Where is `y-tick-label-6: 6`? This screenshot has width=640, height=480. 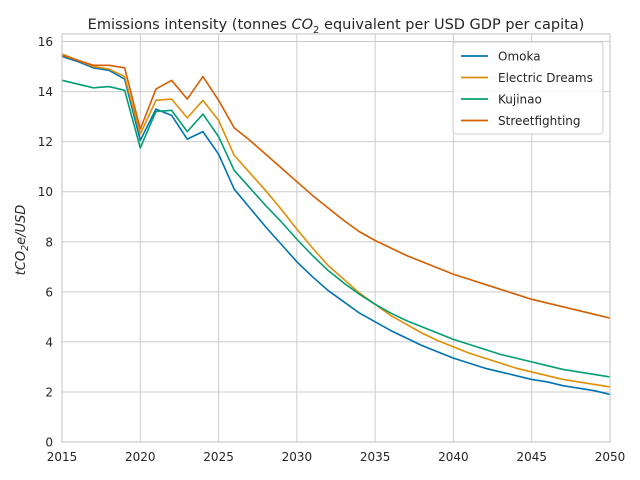 y-tick-label-6: 6 is located at coordinates (49, 292).